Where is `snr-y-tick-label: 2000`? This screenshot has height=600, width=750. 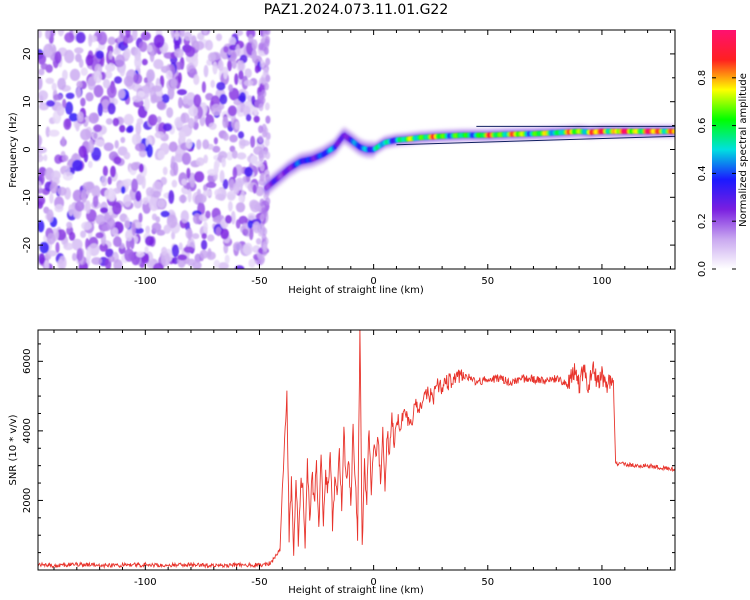
snr-y-tick-label: 2000 is located at coordinates (27, 500).